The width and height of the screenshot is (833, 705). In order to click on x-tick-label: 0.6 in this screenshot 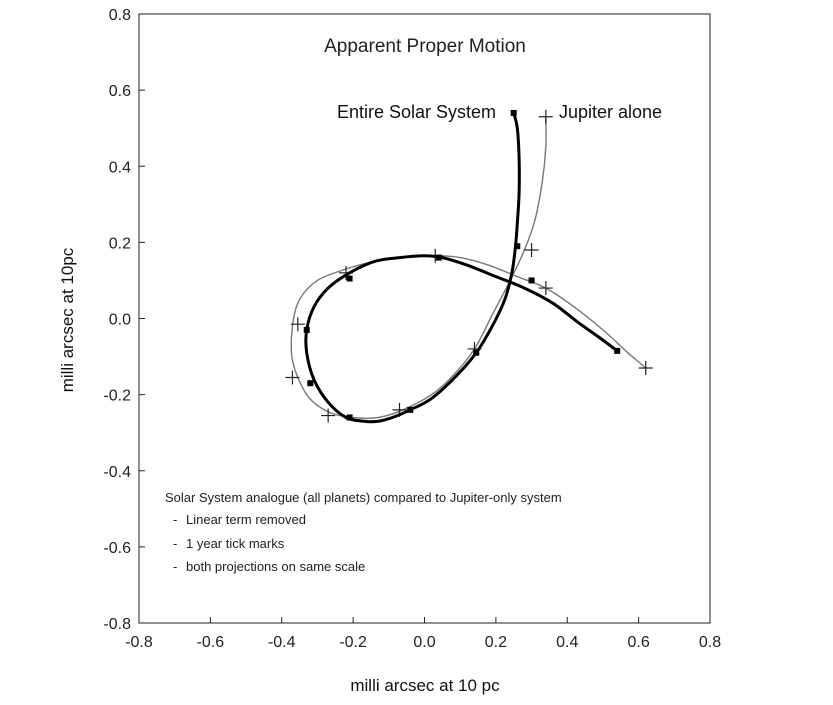, I will do `click(639, 642)`.